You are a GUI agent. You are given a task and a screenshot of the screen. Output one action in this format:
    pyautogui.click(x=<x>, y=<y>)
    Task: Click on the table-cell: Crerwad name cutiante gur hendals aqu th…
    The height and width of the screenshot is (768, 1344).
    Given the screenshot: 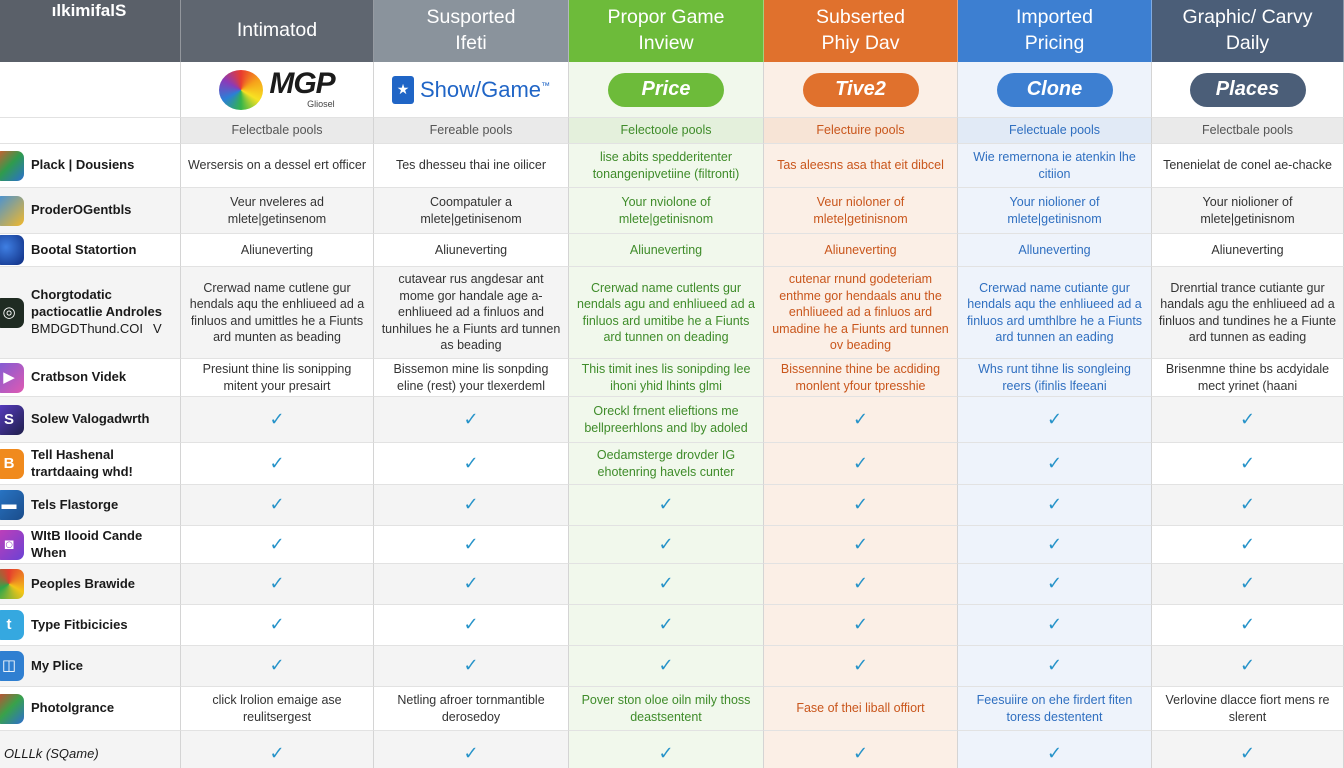 What is the action you would take?
    pyautogui.click(x=1055, y=313)
    